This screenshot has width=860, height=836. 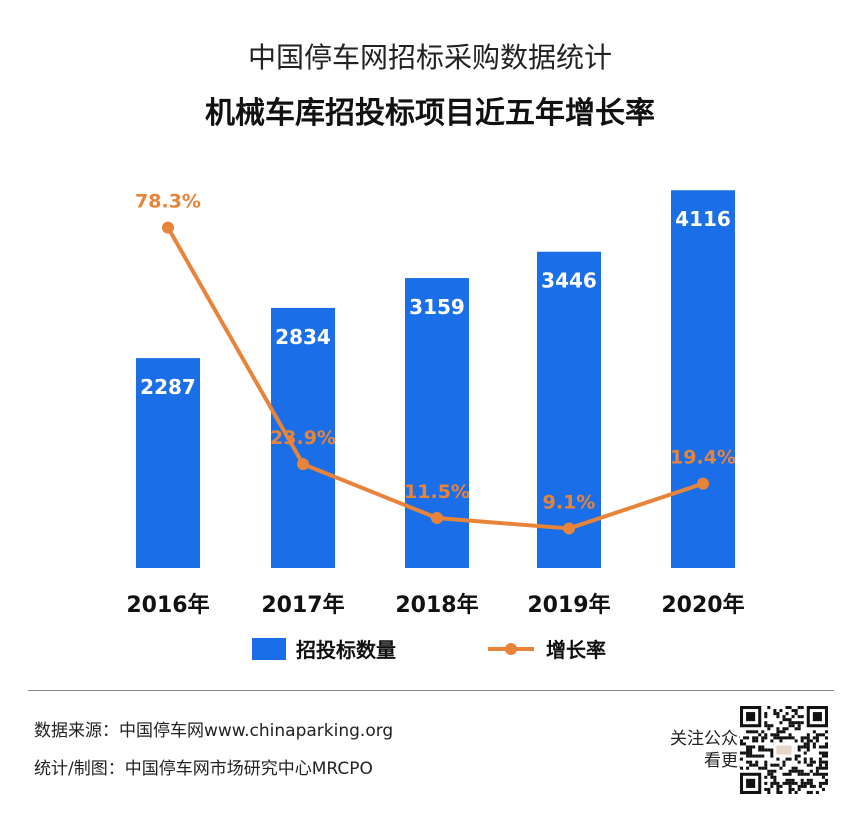 What do you see at coordinates (569, 502) in the screenshot?
I see `growth-rate-label-3: 9.1%` at bounding box center [569, 502].